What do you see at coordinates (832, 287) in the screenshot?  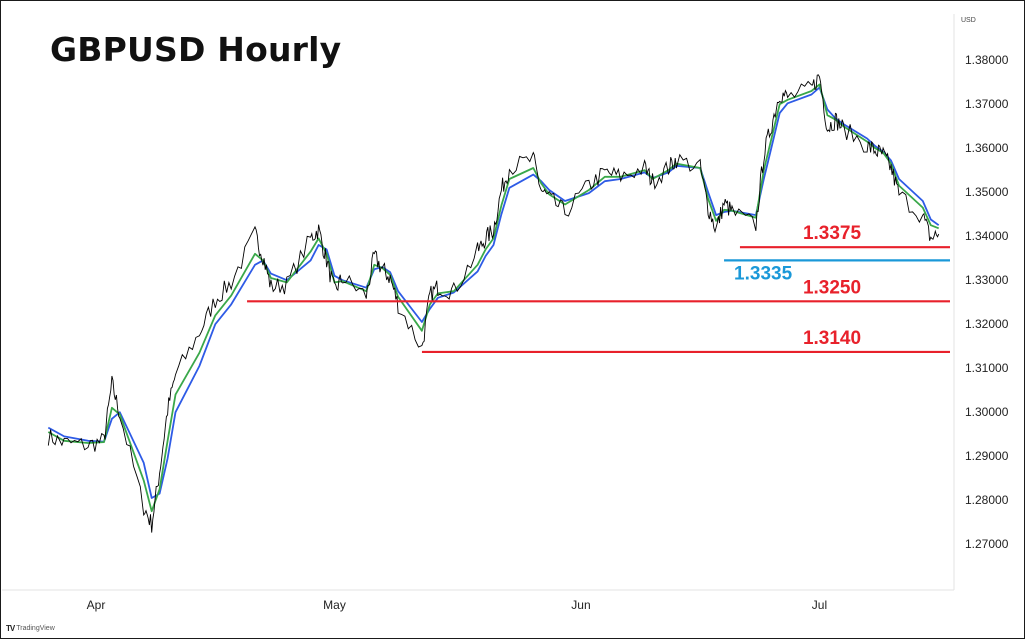 I see `level-label: 1.3250` at bounding box center [832, 287].